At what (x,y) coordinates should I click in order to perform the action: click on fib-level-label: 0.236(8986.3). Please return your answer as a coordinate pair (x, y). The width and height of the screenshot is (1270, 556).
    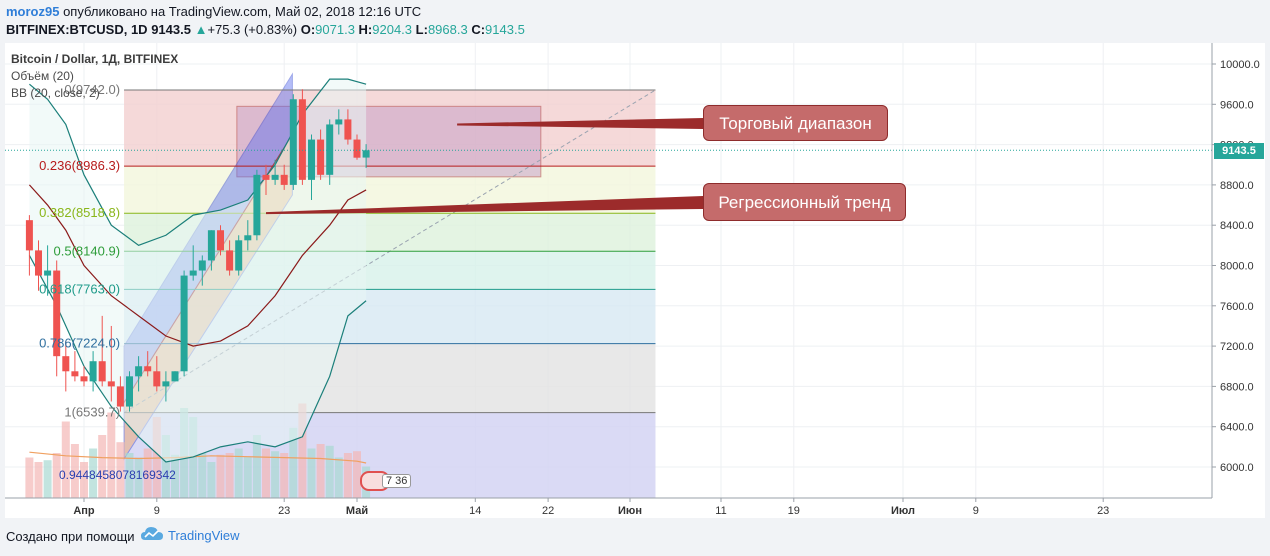
    Looking at the image, I should click on (79, 165).